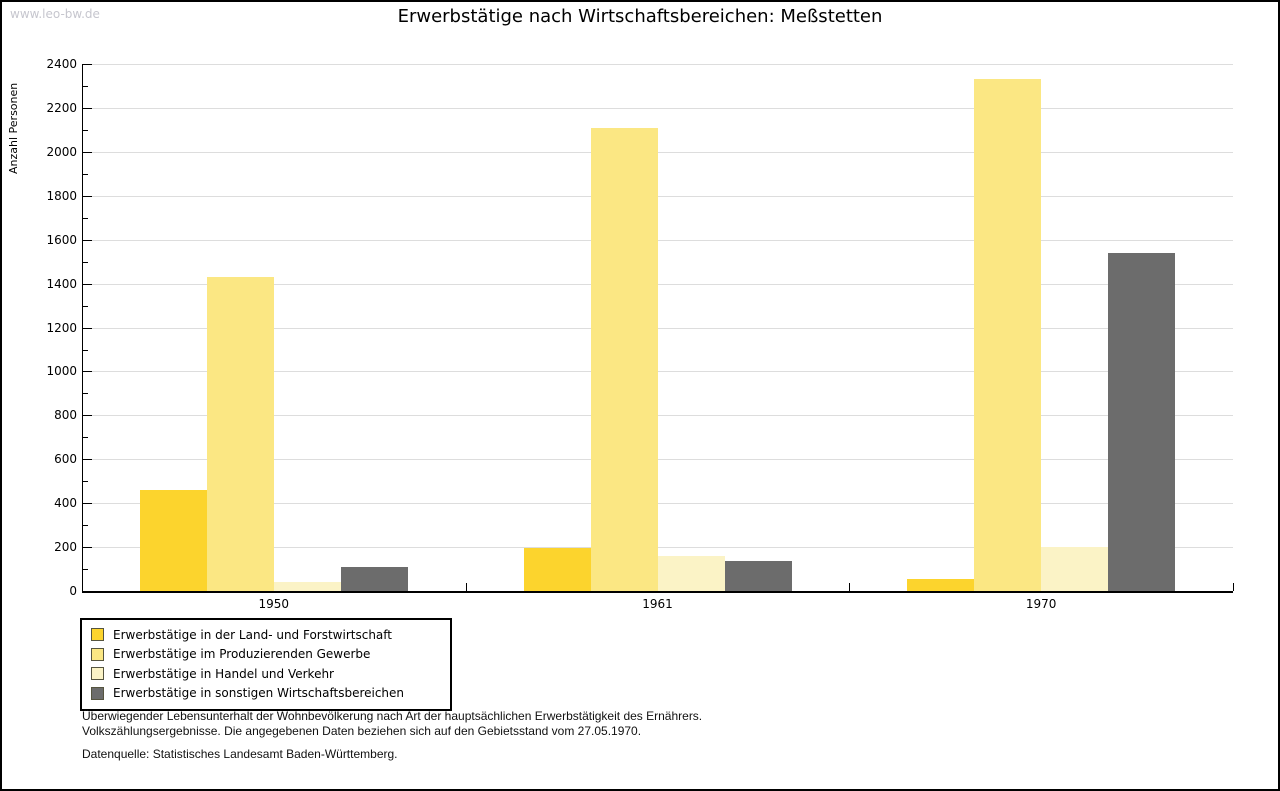 This screenshot has height=791, width=1280. What do you see at coordinates (61, 371) in the screenshot?
I see `y-axis-tick-label: 1000` at bounding box center [61, 371].